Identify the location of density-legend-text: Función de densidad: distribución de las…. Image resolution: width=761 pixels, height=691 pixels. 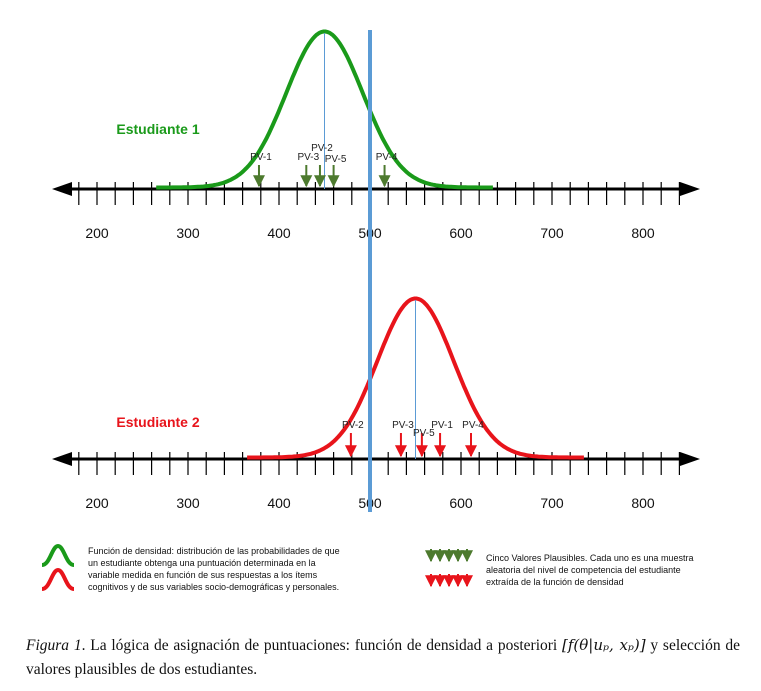
(215, 569).